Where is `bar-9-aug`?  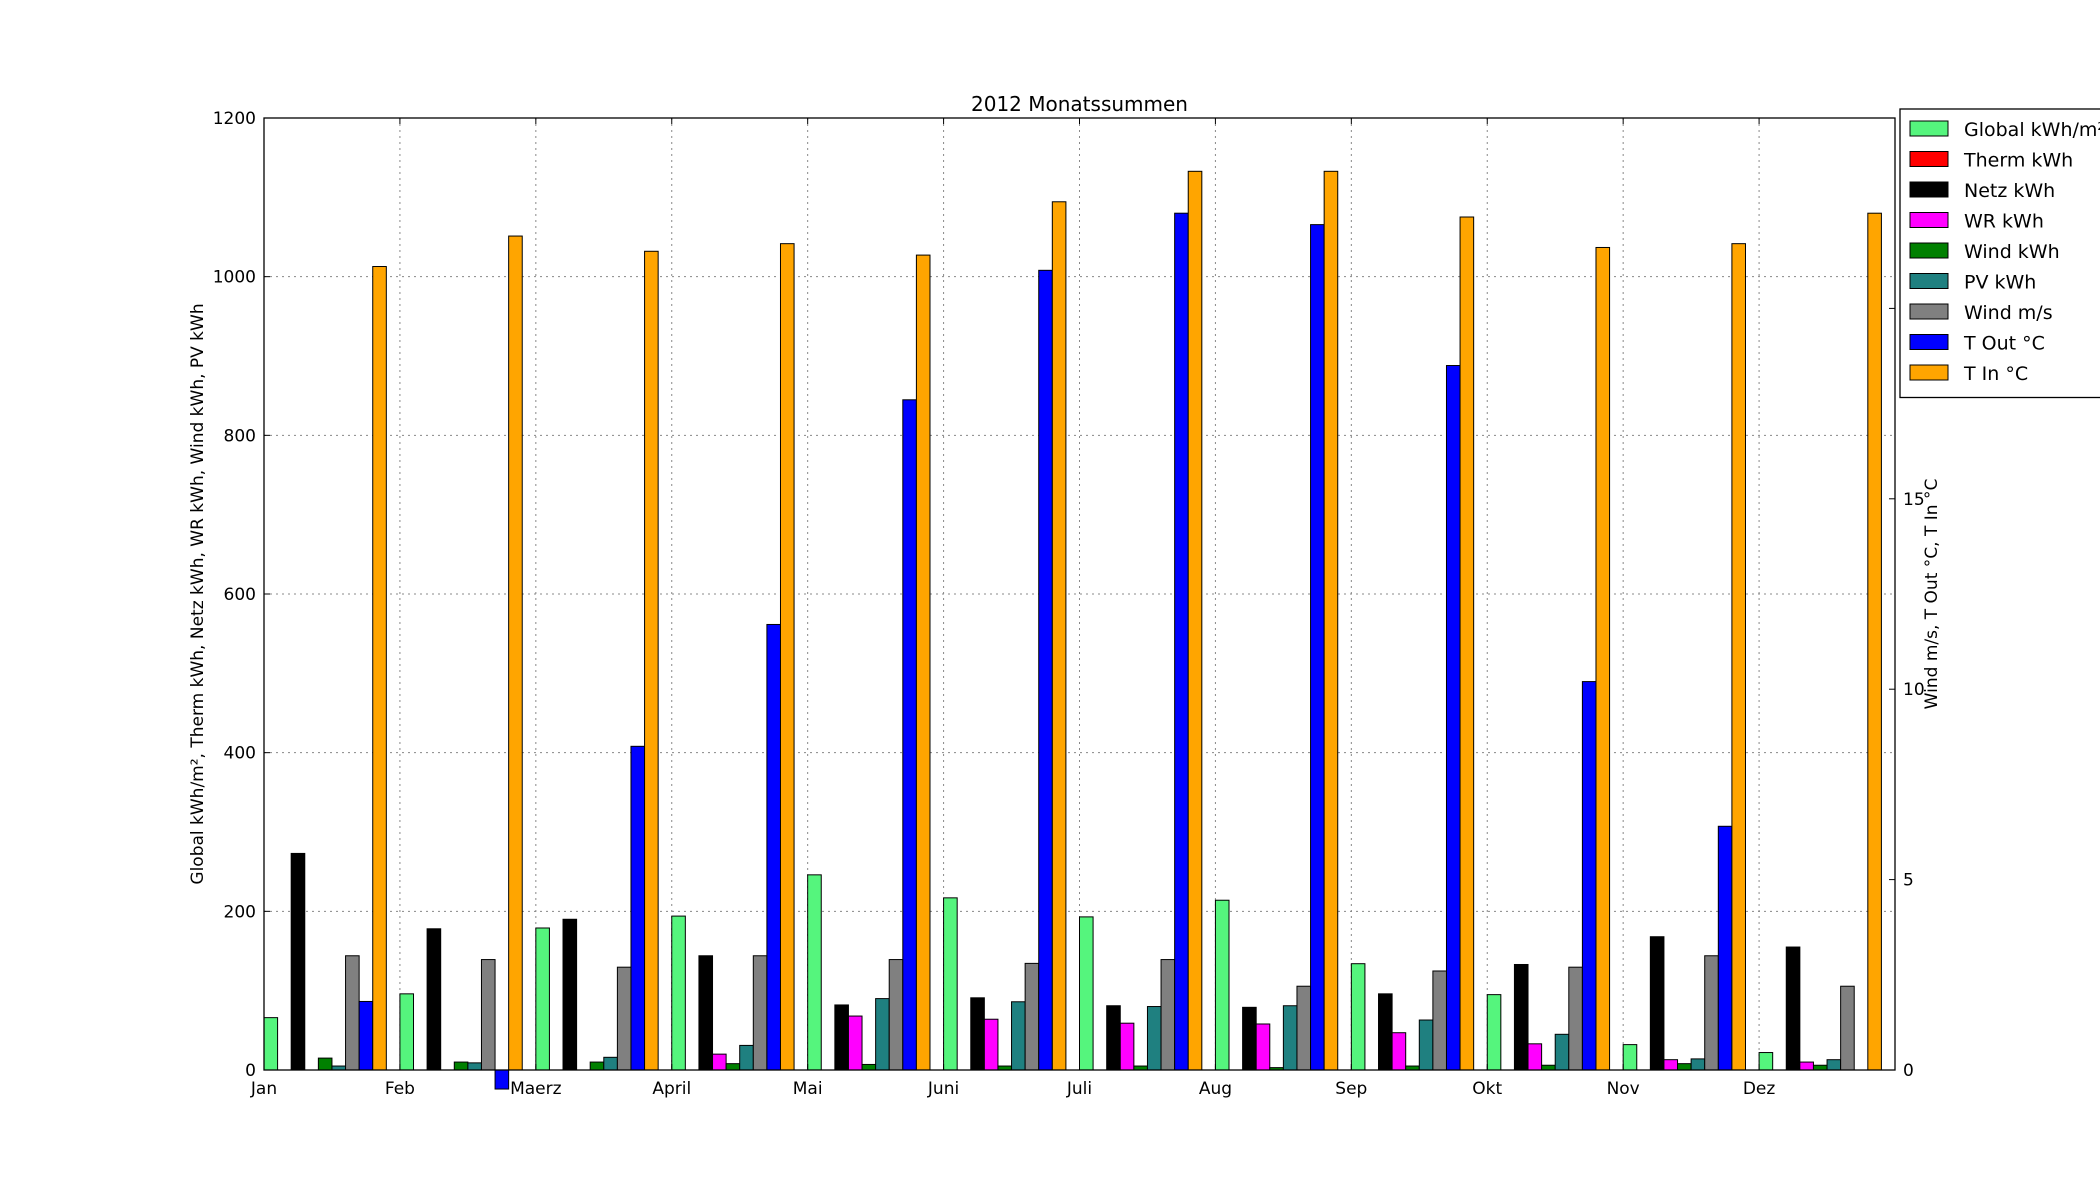
bar-9-aug is located at coordinates (1331, 620).